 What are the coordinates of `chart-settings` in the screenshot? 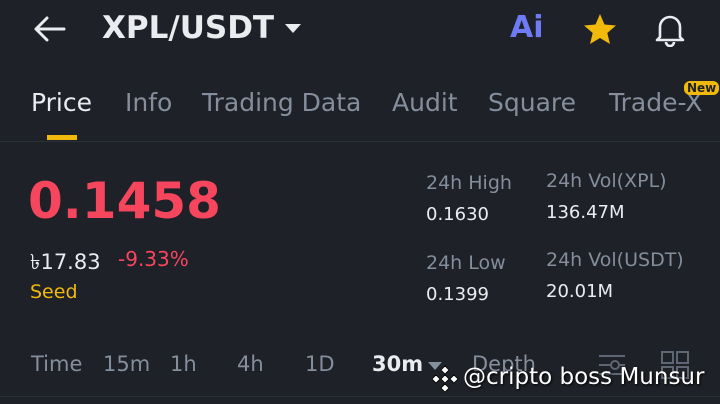 It's located at (612, 365).